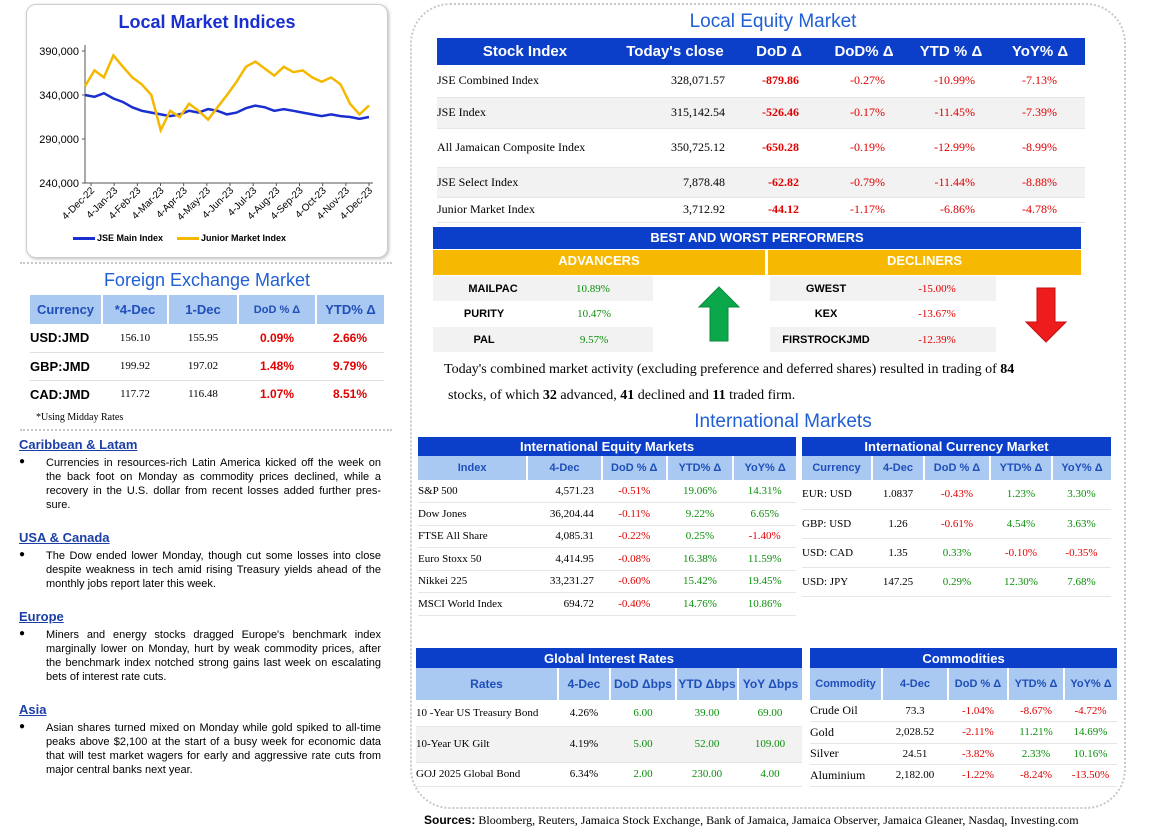  What do you see at coordinates (450, 820) in the screenshot?
I see `sources-label: Sources:` at bounding box center [450, 820].